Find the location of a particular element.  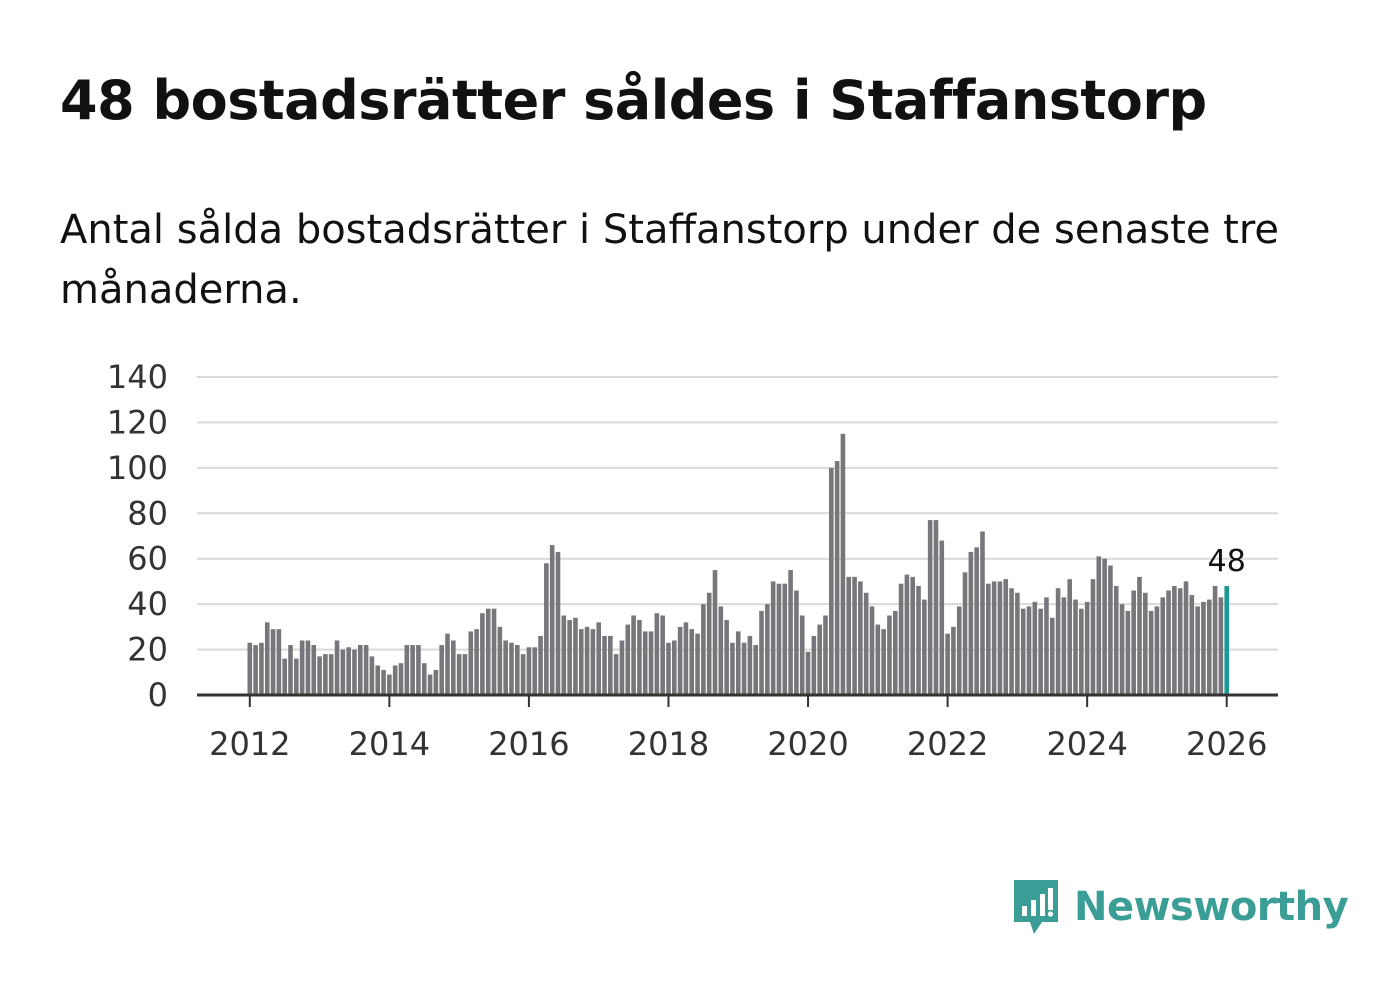

newsworthy-wordmark: Newsworthy is located at coordinates (1211, 907).